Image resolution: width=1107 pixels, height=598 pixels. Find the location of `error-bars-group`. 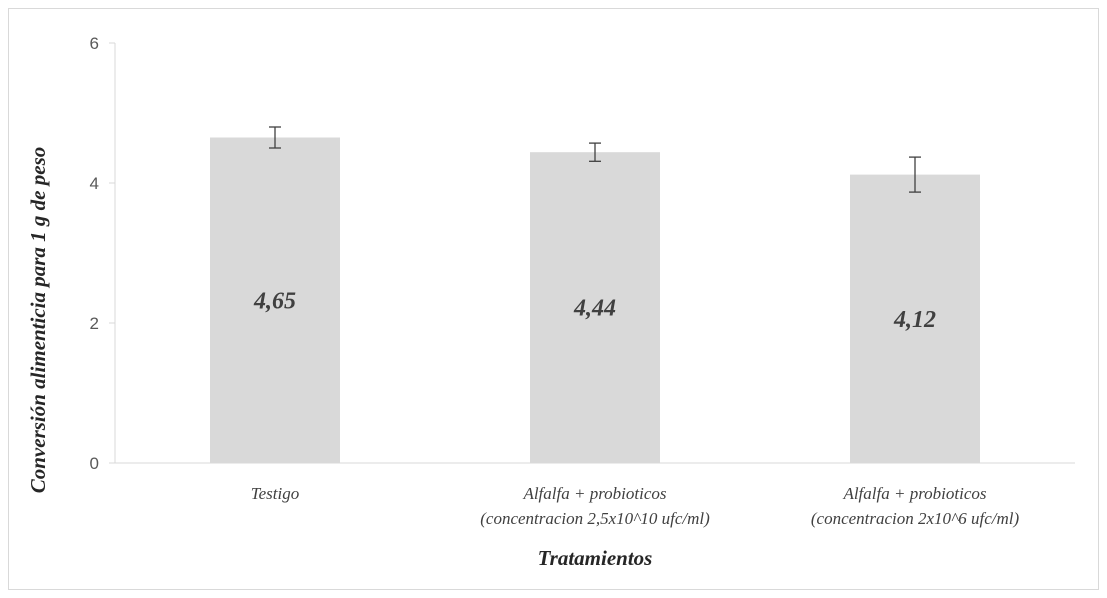

error-bars-group is located at coordinates (595, 159).